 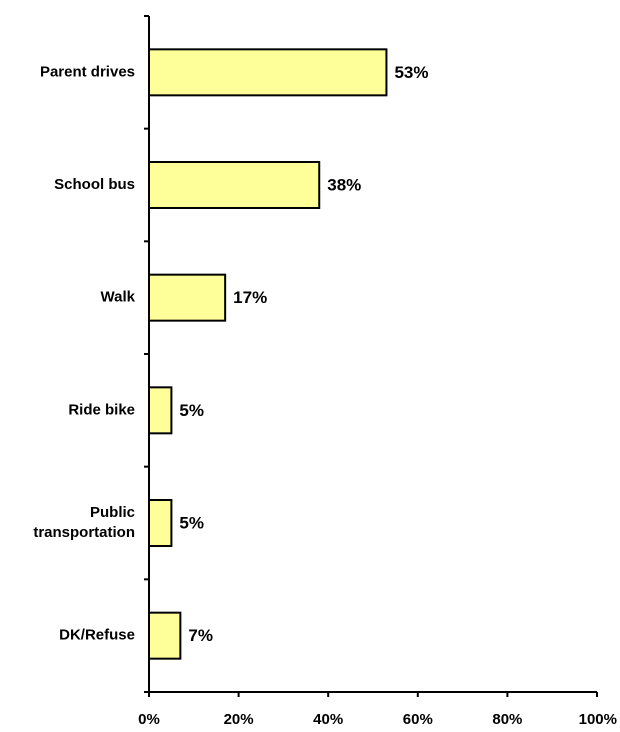 I want to click on category-label-0: Parent drives, so click(x=87, y=71).